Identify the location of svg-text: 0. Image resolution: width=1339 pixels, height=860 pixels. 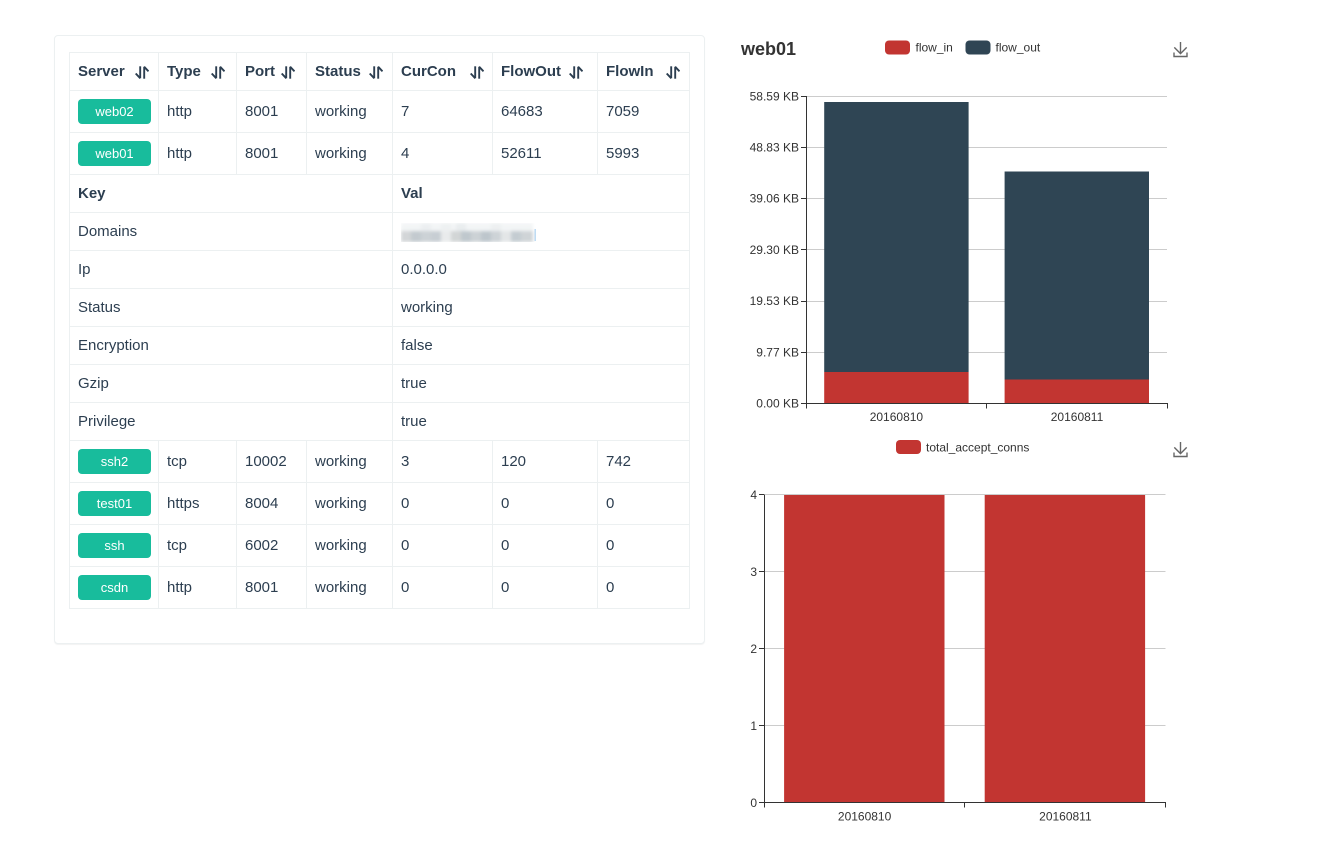
(753, 803).